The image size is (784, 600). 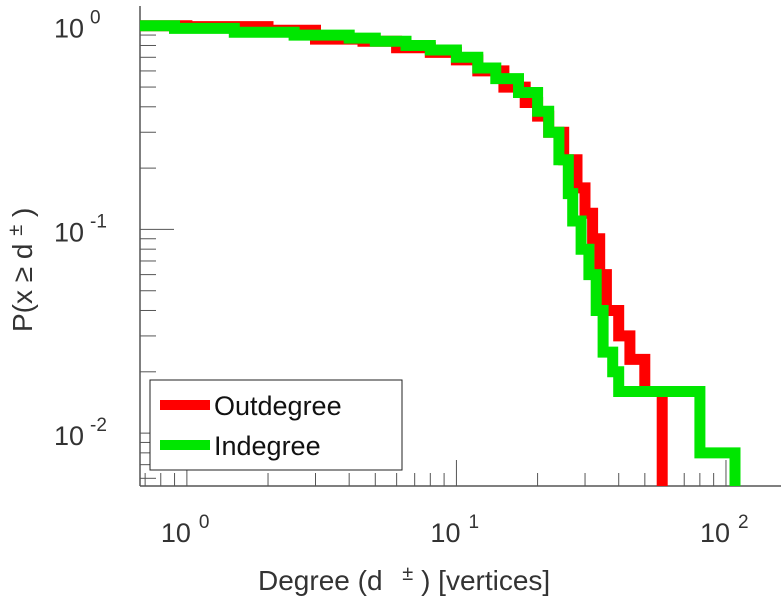 What do you see at coordinates (16, 230) in the screenshot?
I see `y-axis-label-sup: ±` at bounding box center [16, 230].